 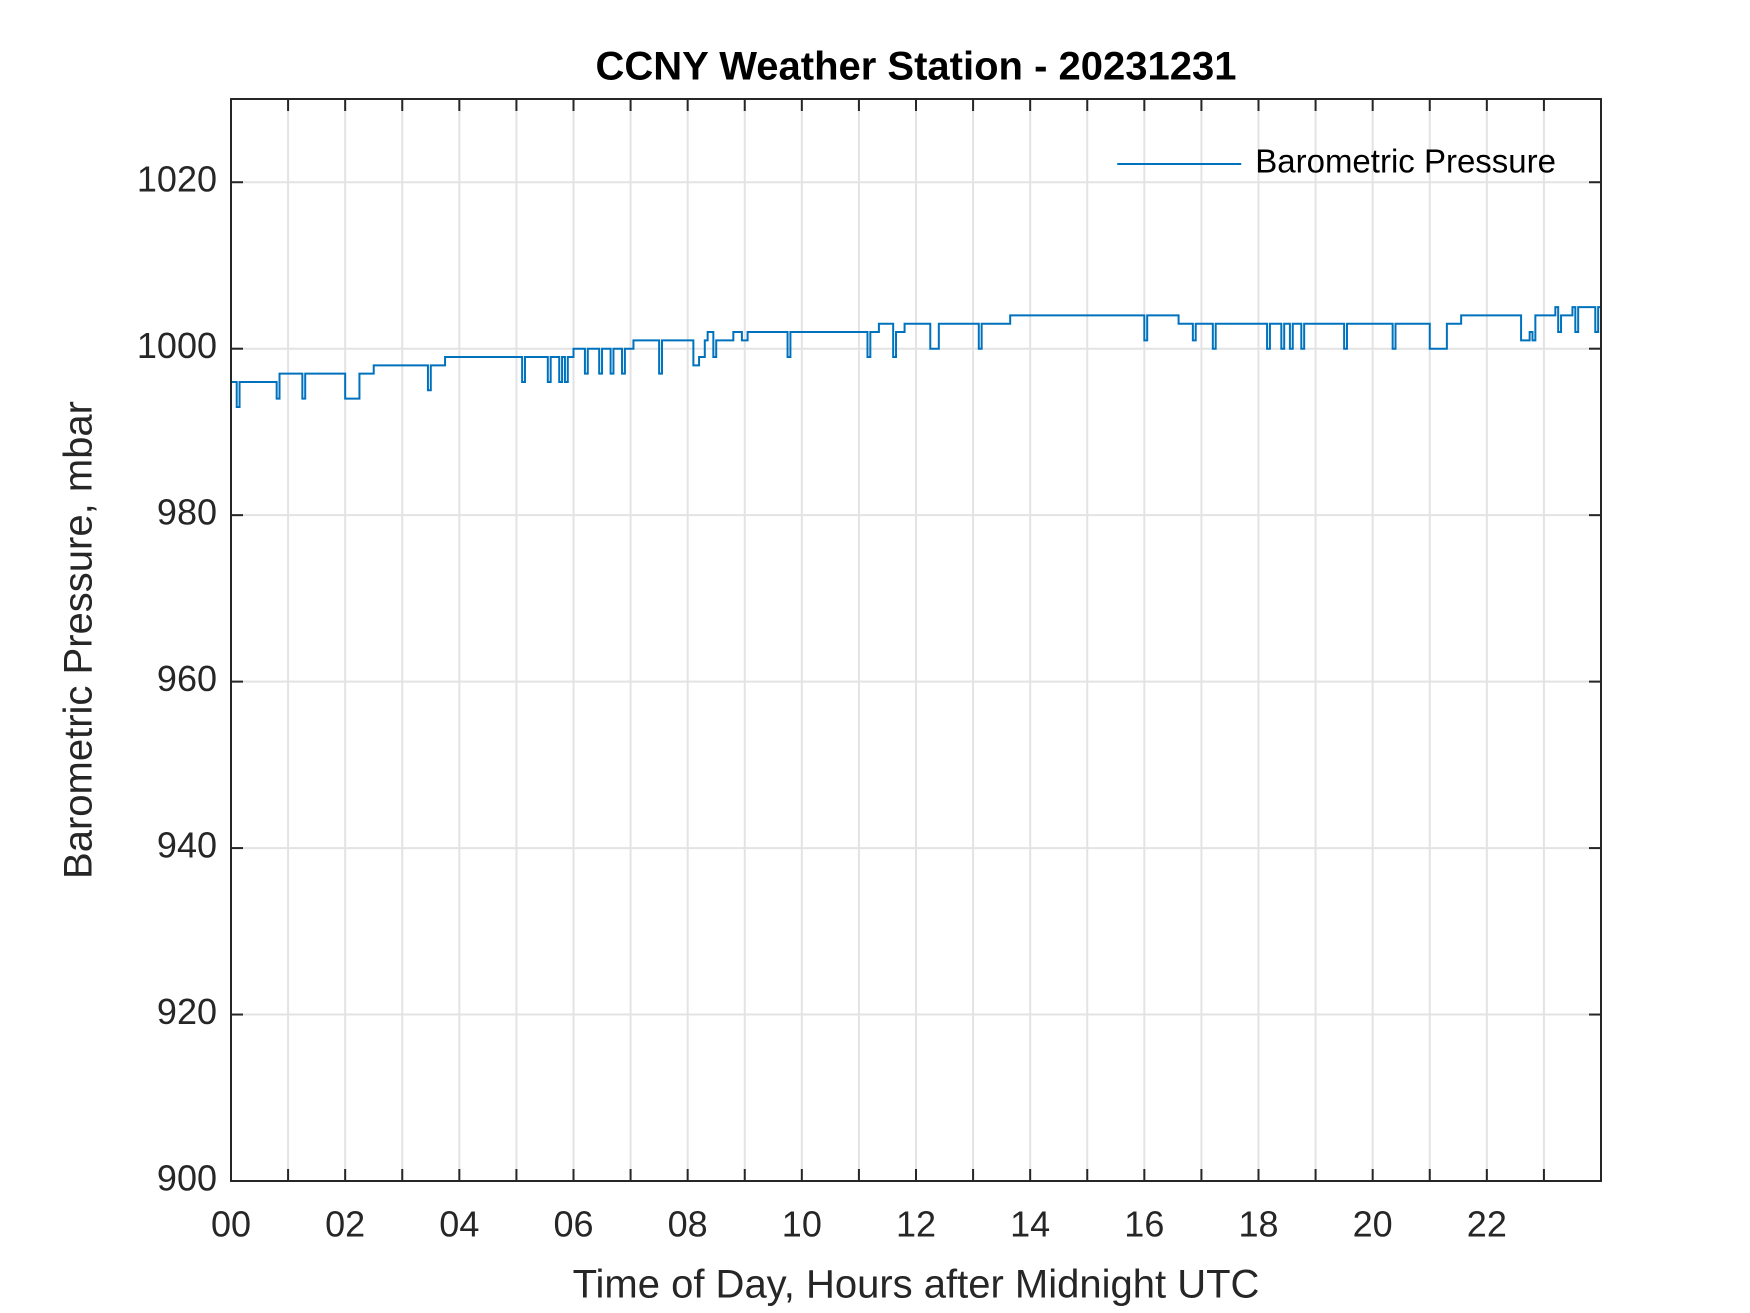 What do you see at coordinates (916, 1285) in the screenshot?
I see `x-axis-label: Time of Day, Hours after Midnight UTC` at bounding box center [916, 1285].